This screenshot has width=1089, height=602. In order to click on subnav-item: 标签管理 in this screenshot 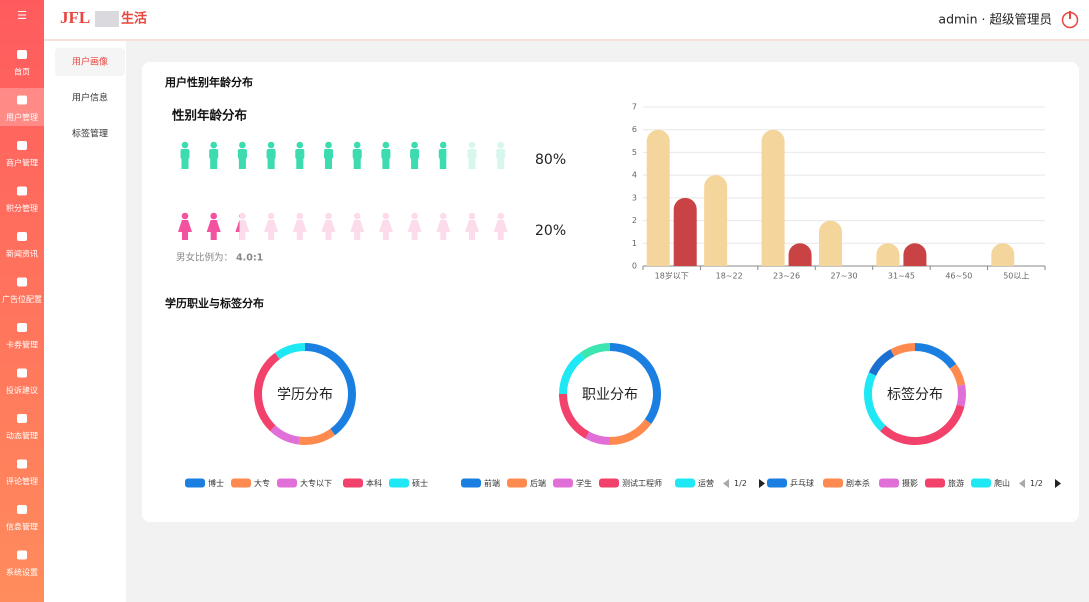, I will do `click(90, 134)`.